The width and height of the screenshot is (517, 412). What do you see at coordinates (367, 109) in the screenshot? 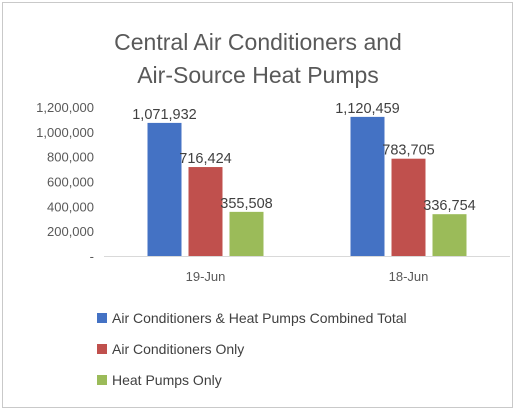
I see `data-label: 1,120,459` at bounding box center [367, 109].